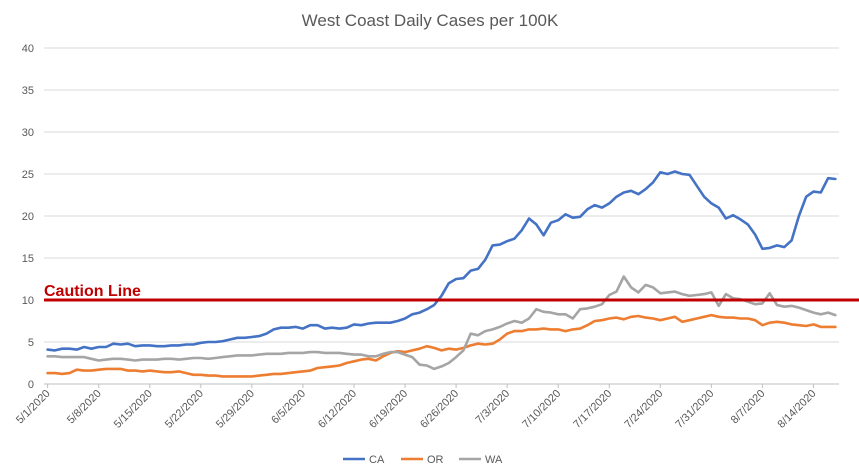 The width and height of the screenshot is (859, 474). I want to click on y-tick-label: 10, so click(28, 301).